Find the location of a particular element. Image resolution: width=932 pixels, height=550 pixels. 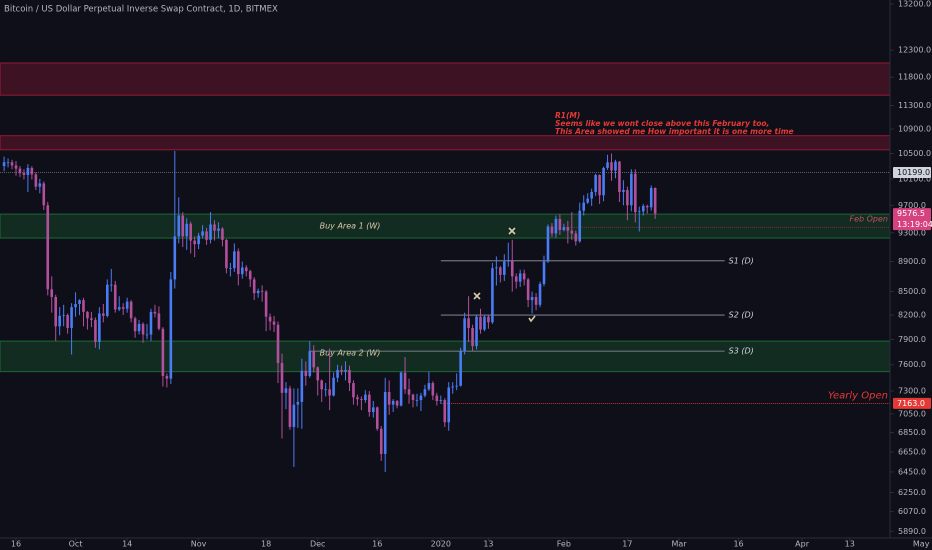

zone is located at coordinates (445, 356).